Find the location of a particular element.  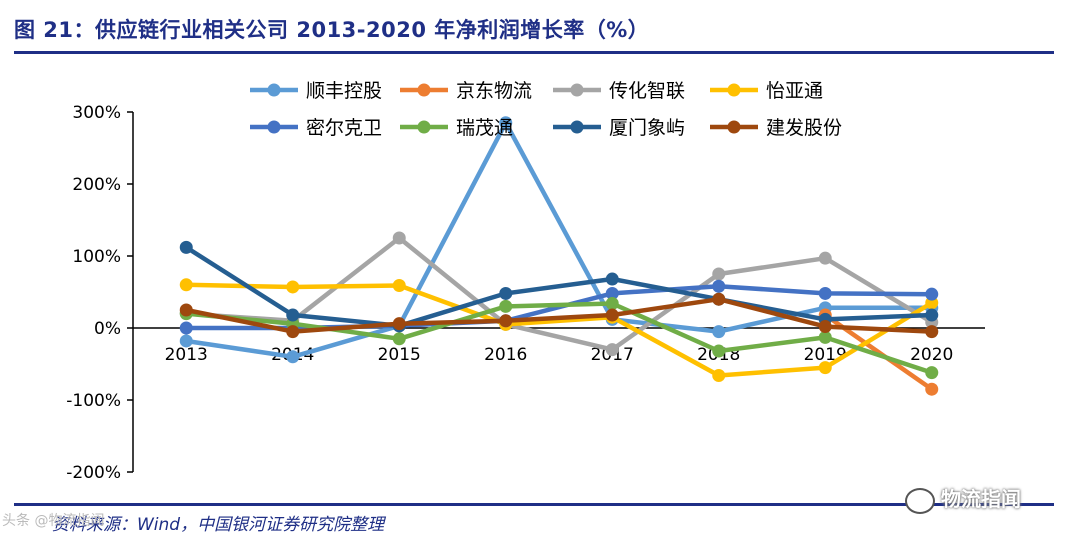

legend-item: 瑞茂通 is located at coordinates (456, 128).